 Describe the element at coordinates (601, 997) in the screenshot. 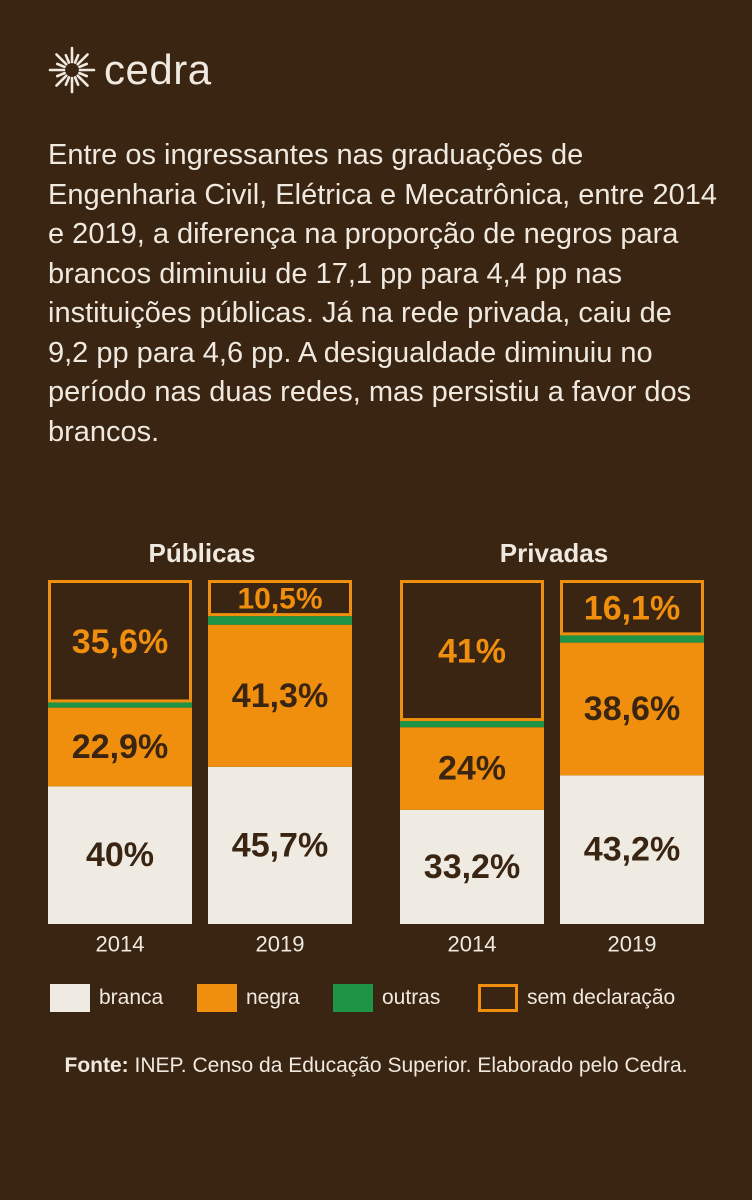

I see `legend-label-sem-declaracao: sem declaração` at that location.